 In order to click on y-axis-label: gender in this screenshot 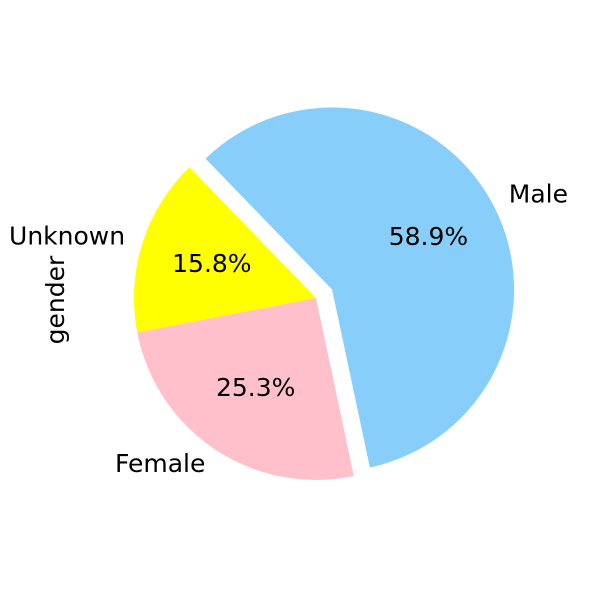, I will do `click(55, 299)`.